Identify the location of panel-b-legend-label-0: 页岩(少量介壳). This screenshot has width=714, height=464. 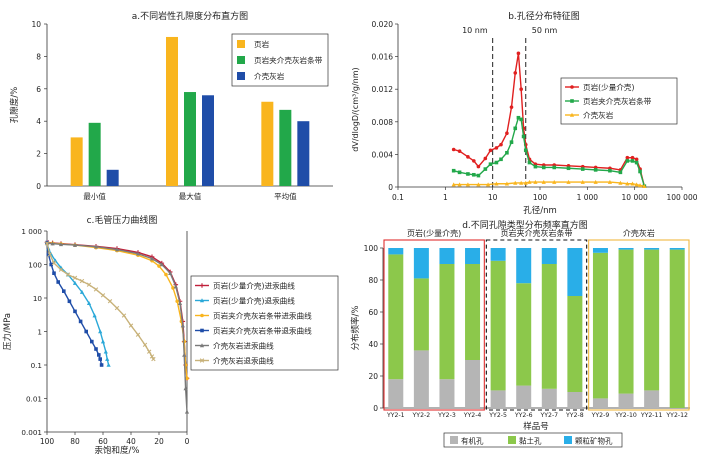
(609, 87).